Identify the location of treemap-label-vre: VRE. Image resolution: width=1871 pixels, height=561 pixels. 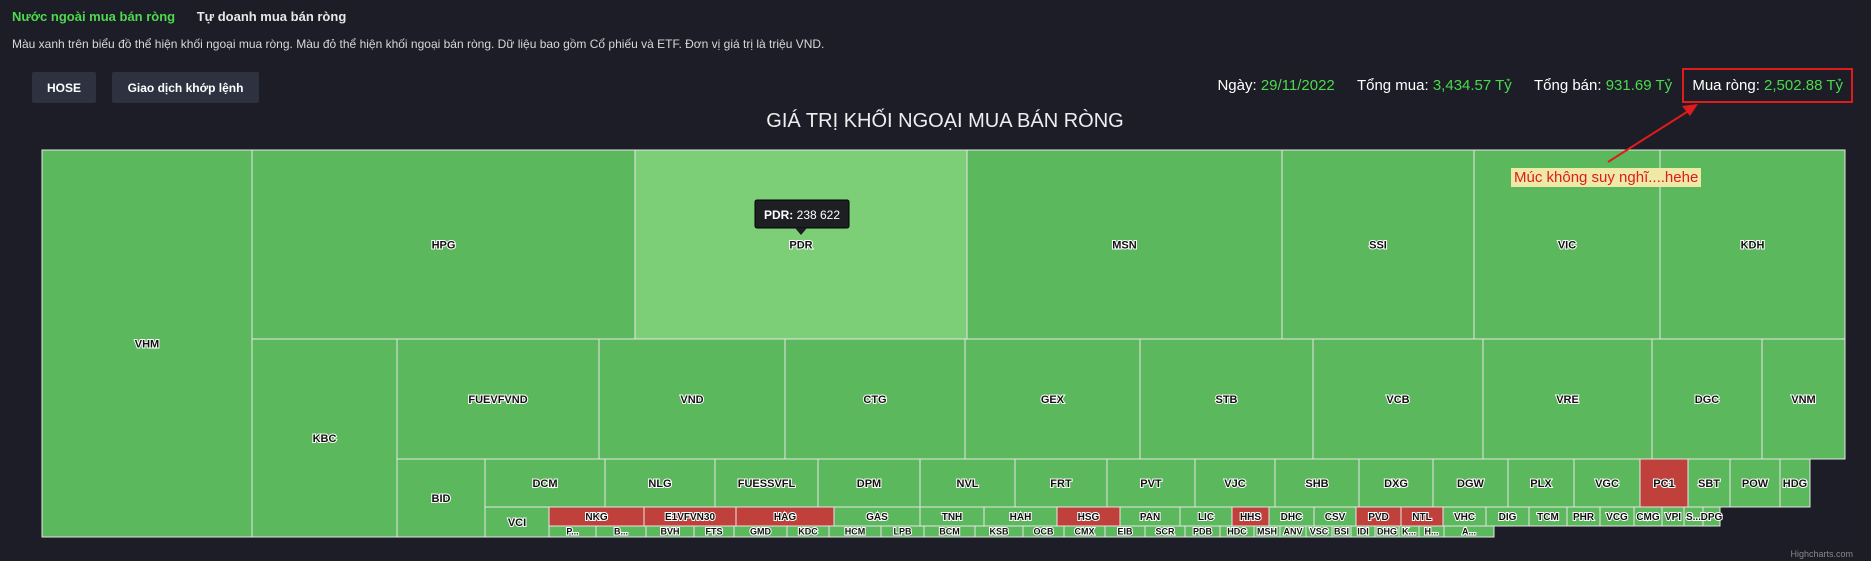
(1567, 400).